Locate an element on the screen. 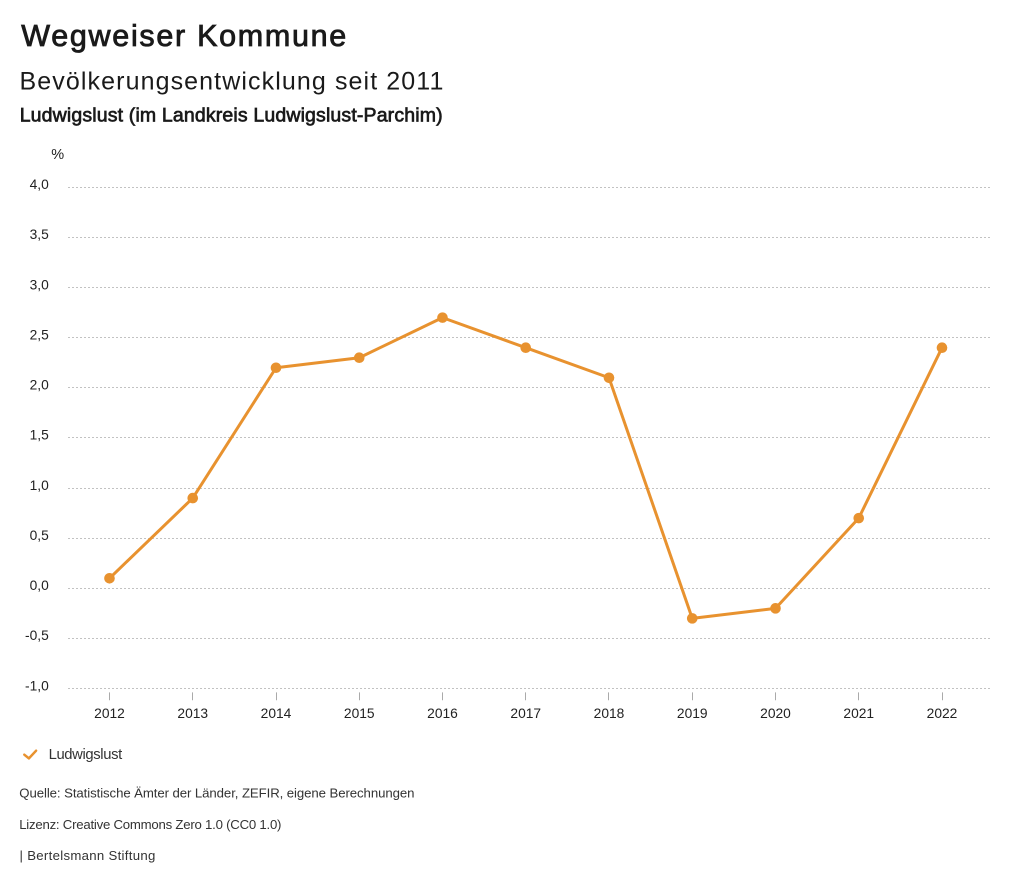 Image resolution: width=1024 pixels, height=888 pixels. svg-text: 1,5 is located at coordinates (40, 435).